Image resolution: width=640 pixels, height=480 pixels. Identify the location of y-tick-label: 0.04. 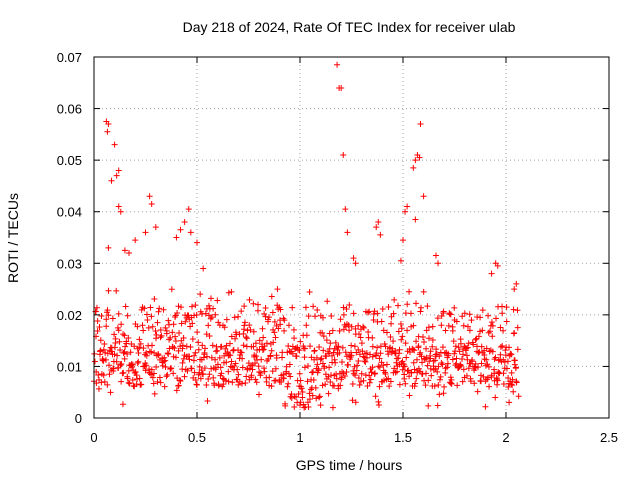
(69, 212).